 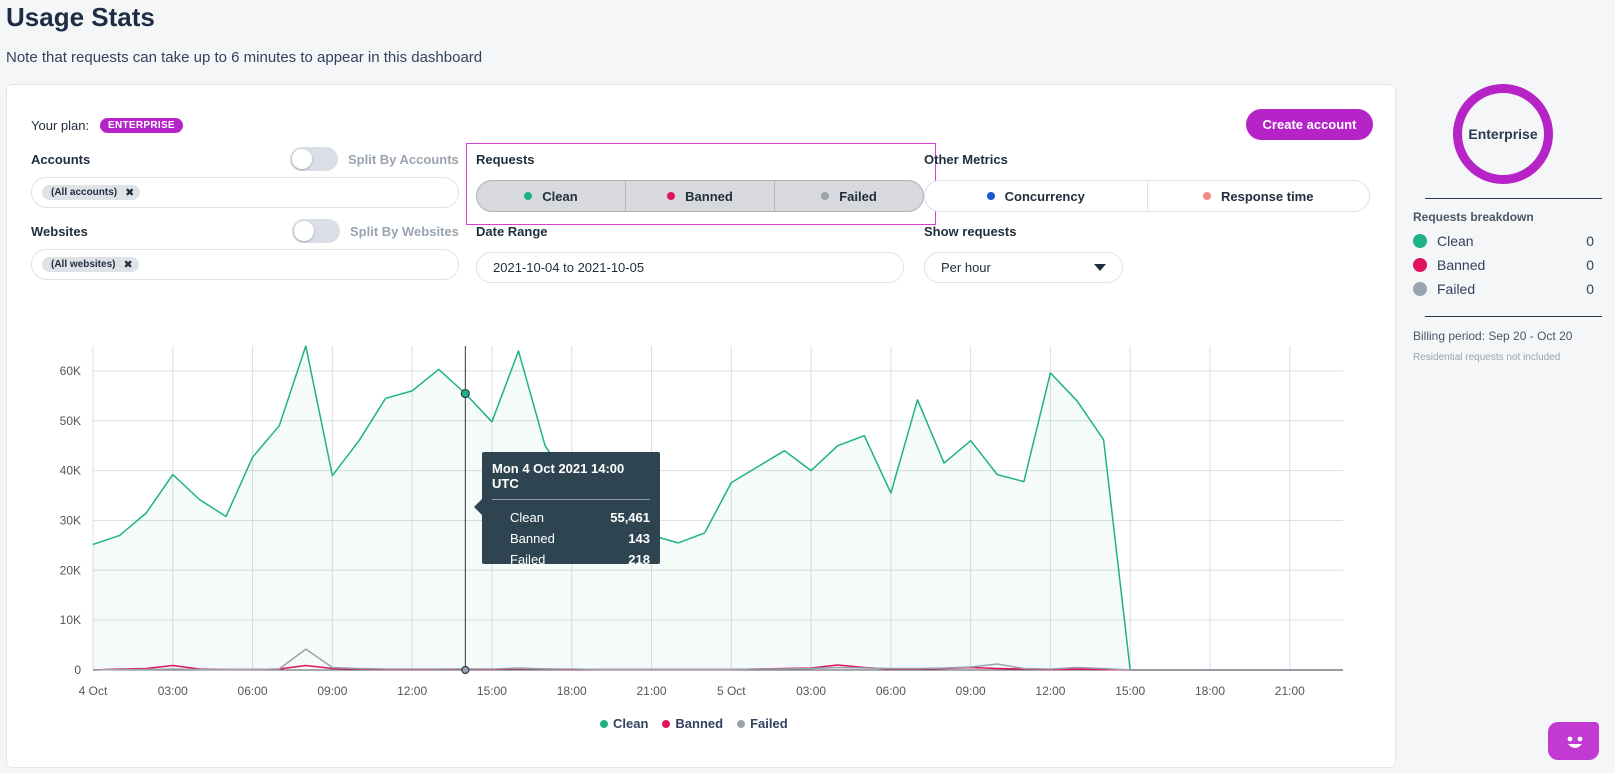 I want to click on show-requests-select: Per hour, so click(x=1023, y=267).